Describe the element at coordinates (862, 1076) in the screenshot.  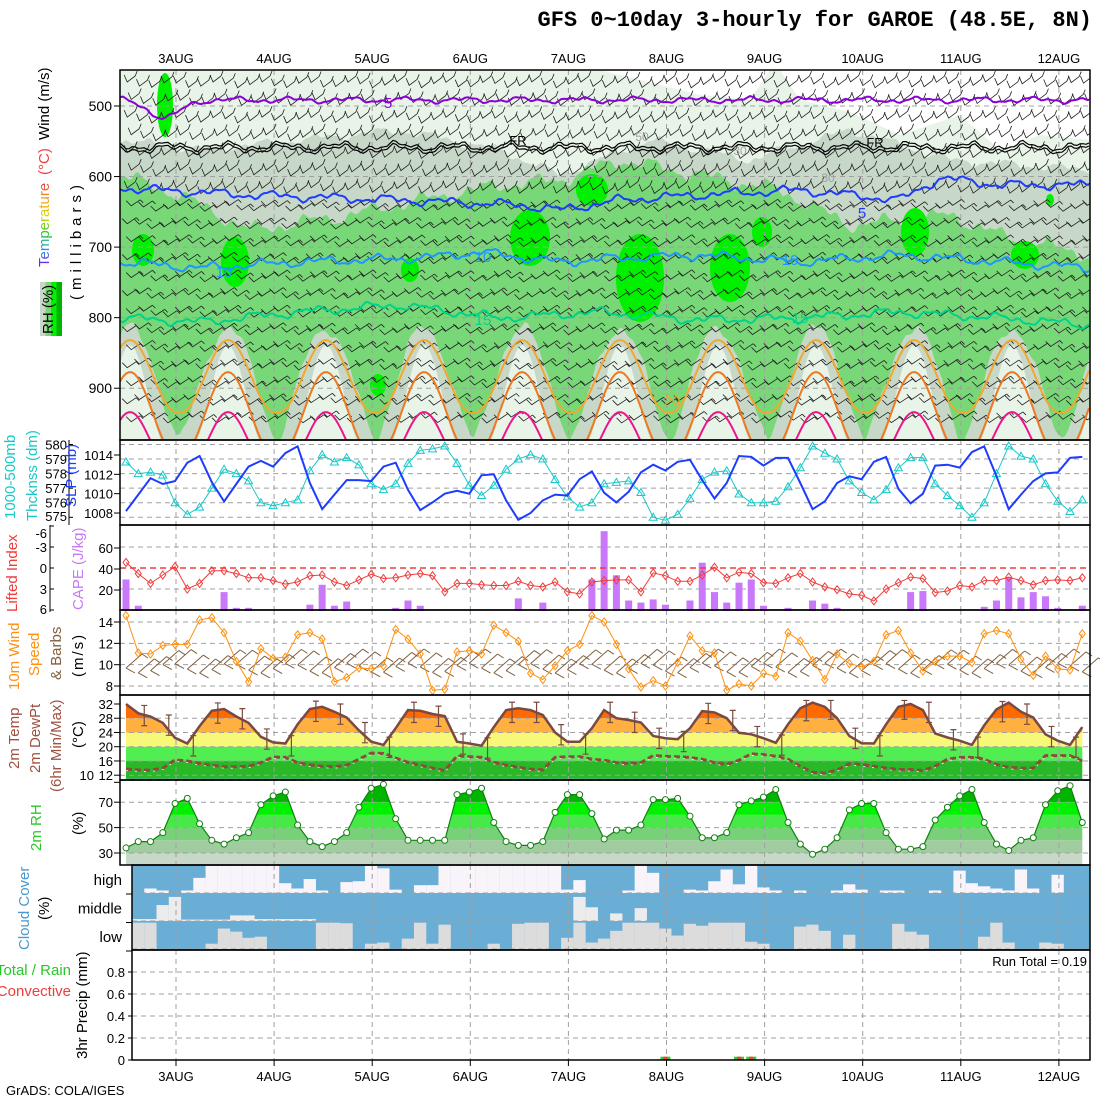
I see `bottom-day-label: 10AUG` at that location.